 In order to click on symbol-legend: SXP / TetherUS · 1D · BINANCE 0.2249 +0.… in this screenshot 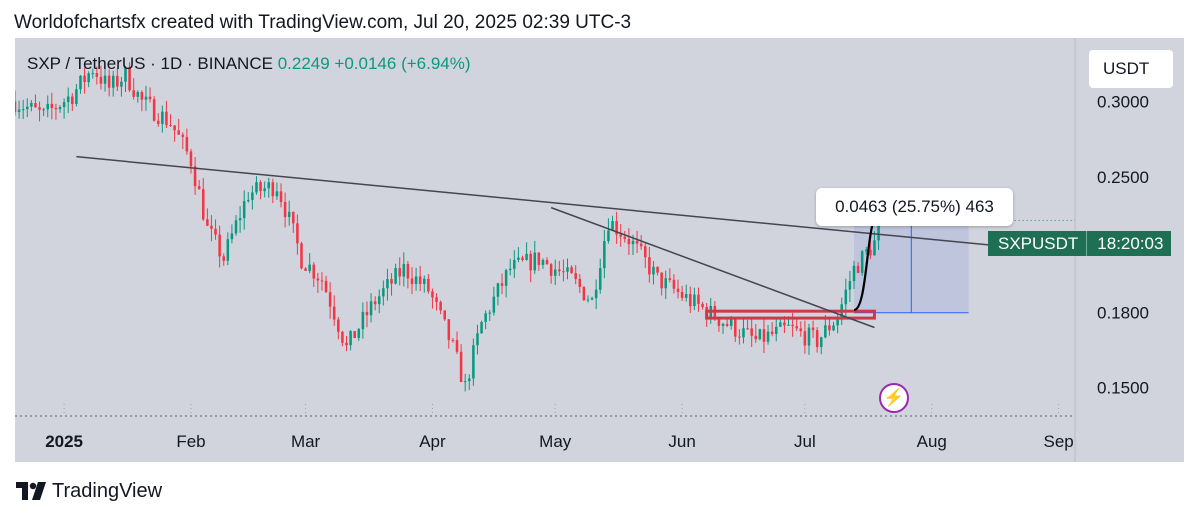, I will do `click(249, 64)`.